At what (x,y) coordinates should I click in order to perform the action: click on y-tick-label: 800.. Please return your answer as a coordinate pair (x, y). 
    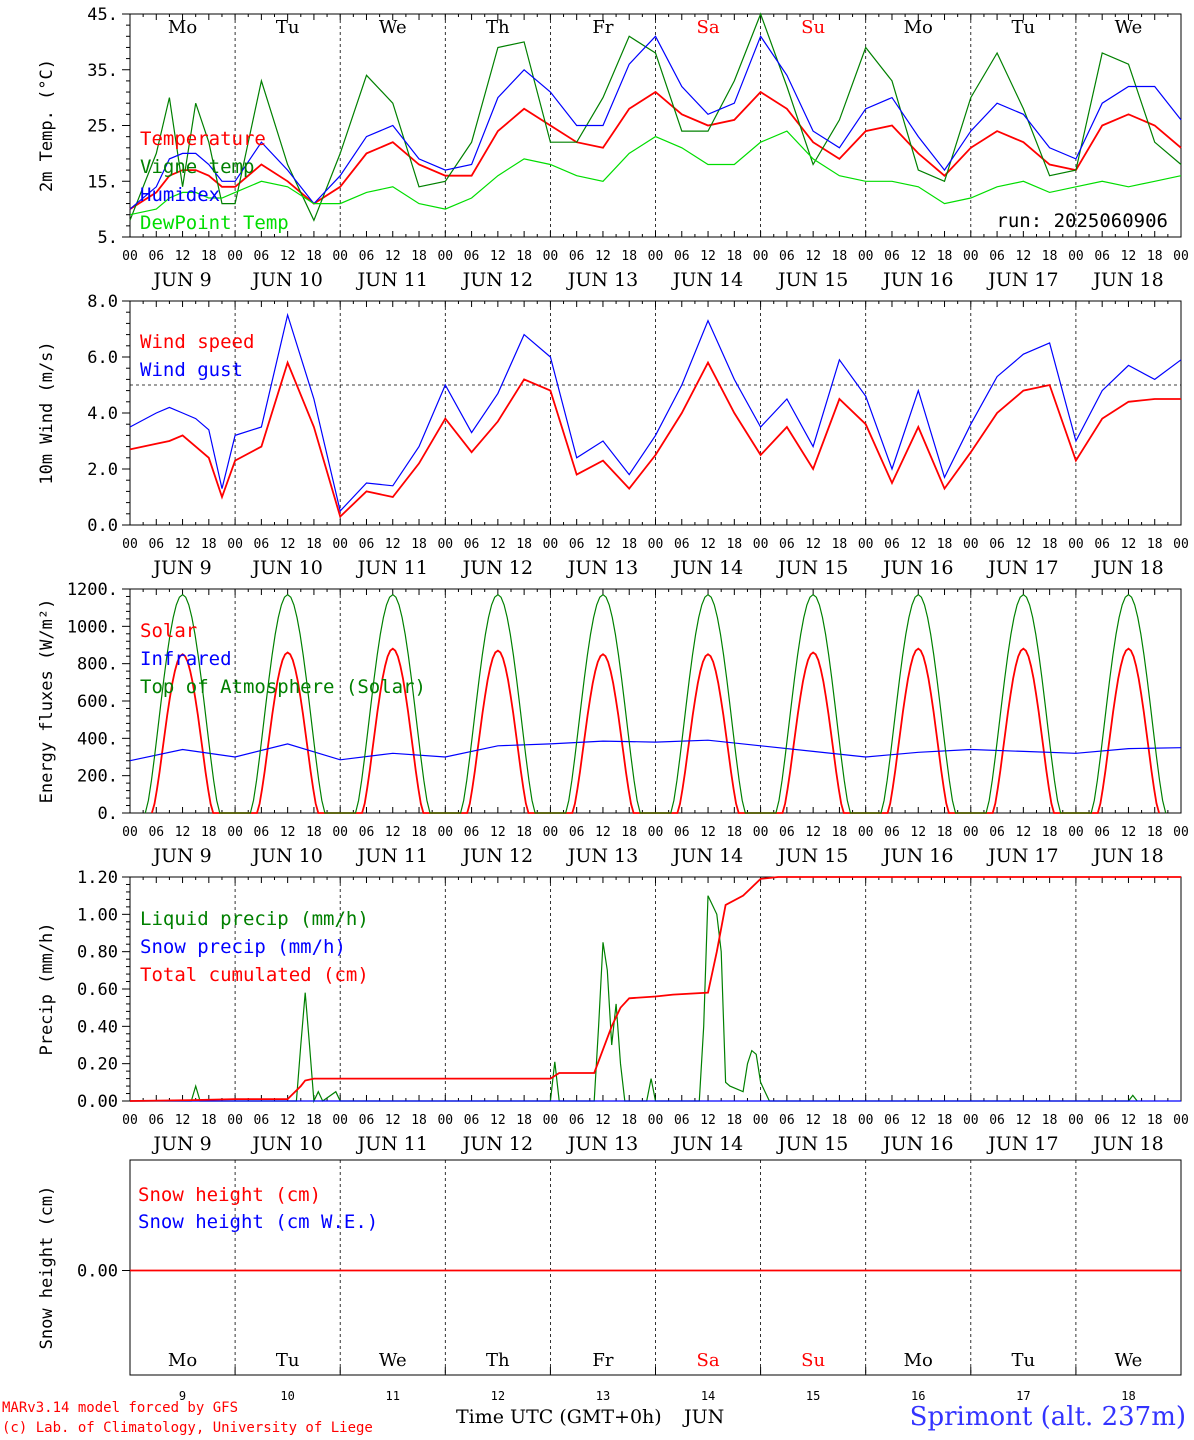
    Looking at the image, I should click on (97, 665).